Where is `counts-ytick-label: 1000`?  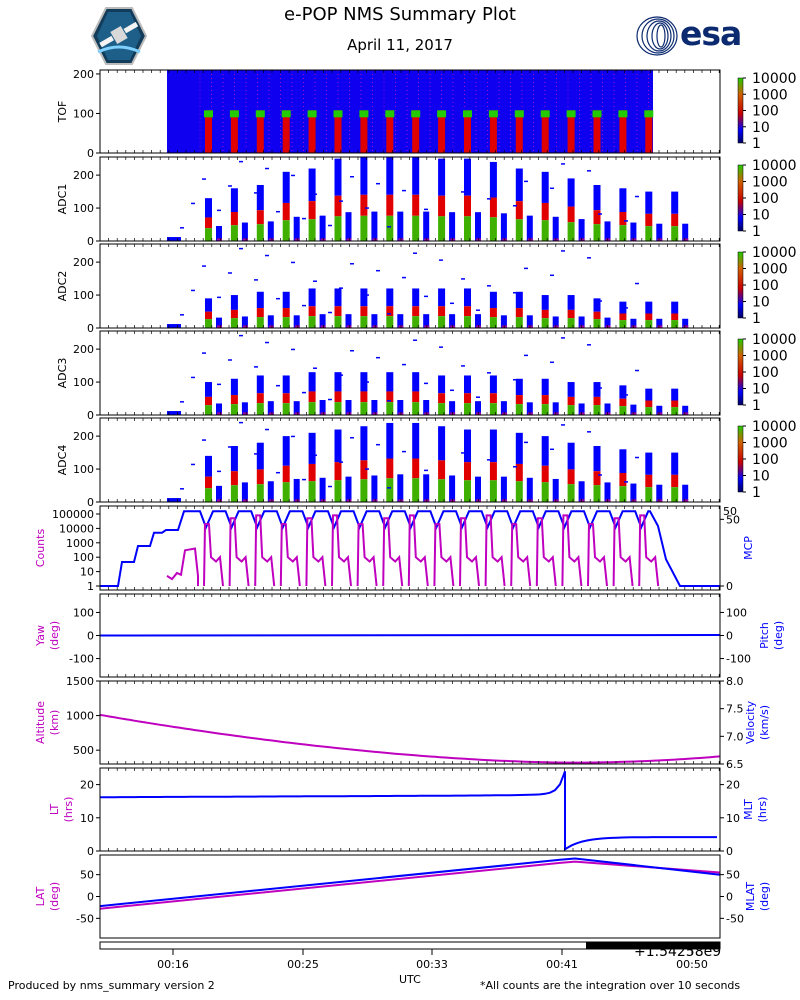 counts-ytick-label: 1000 is located at coordinates (80, 543).